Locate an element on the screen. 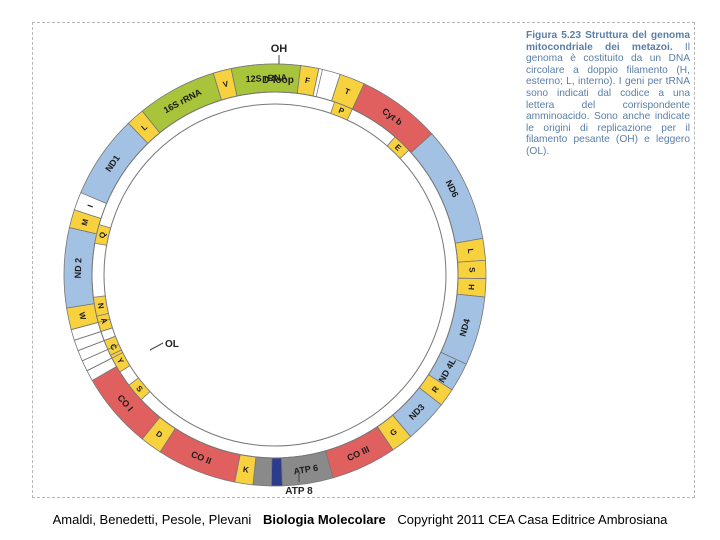  inner-trna-label-n: N is located at coordinates (101, 305).